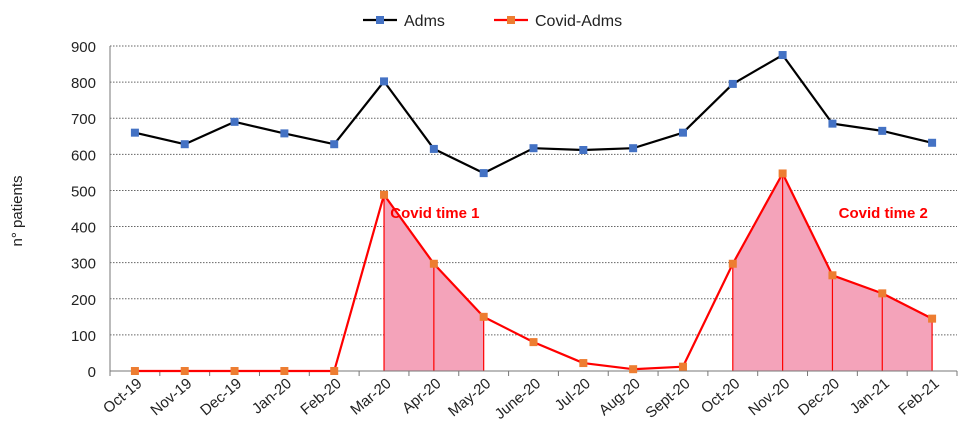 This screenshot has width=968, height=436. What do you see at coordinates (221, 397) in the screenshot?
I see `x-tick-label: Dec-19` at bounding box center [221, 397].